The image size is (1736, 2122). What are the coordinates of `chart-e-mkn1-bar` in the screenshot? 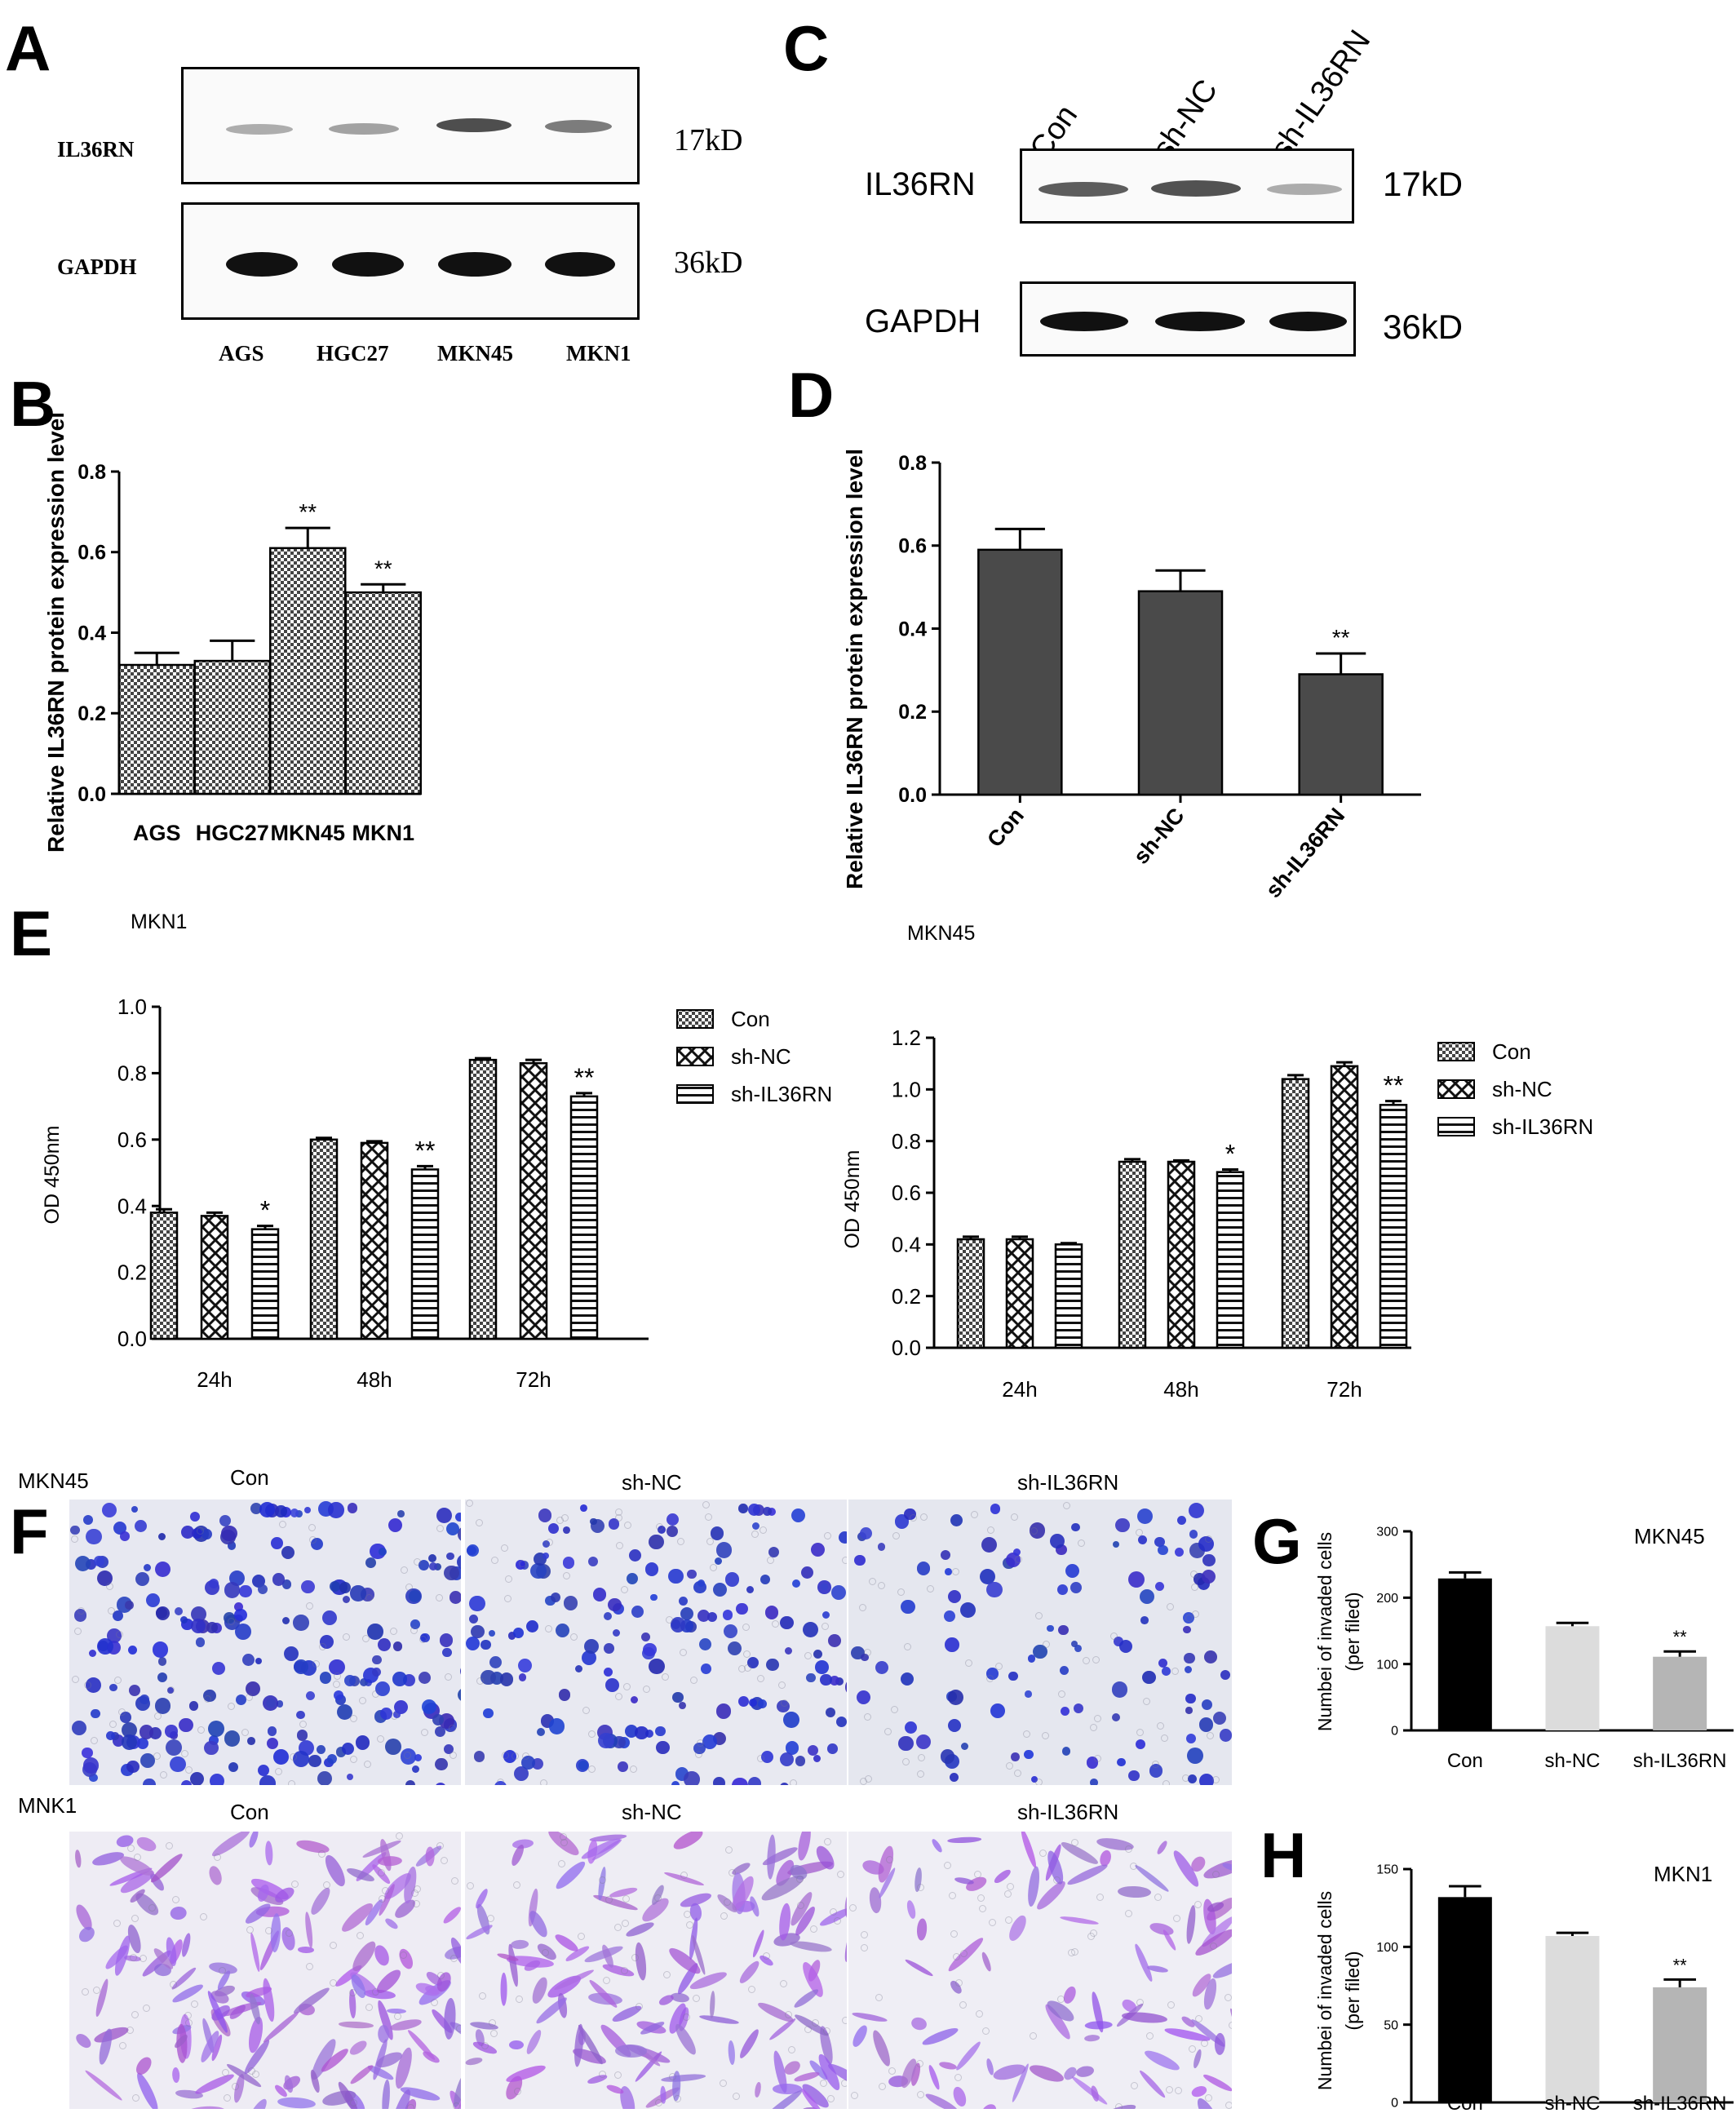 It's located at (425, 1254).